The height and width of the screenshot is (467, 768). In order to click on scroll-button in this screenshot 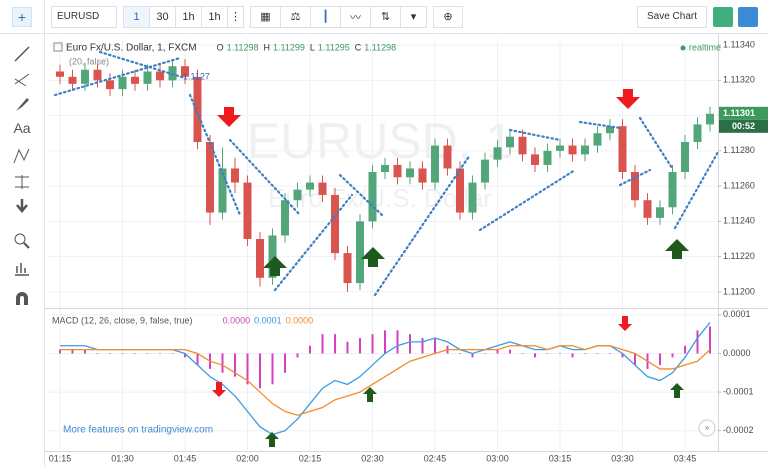, I will do `click(707, 428)`.